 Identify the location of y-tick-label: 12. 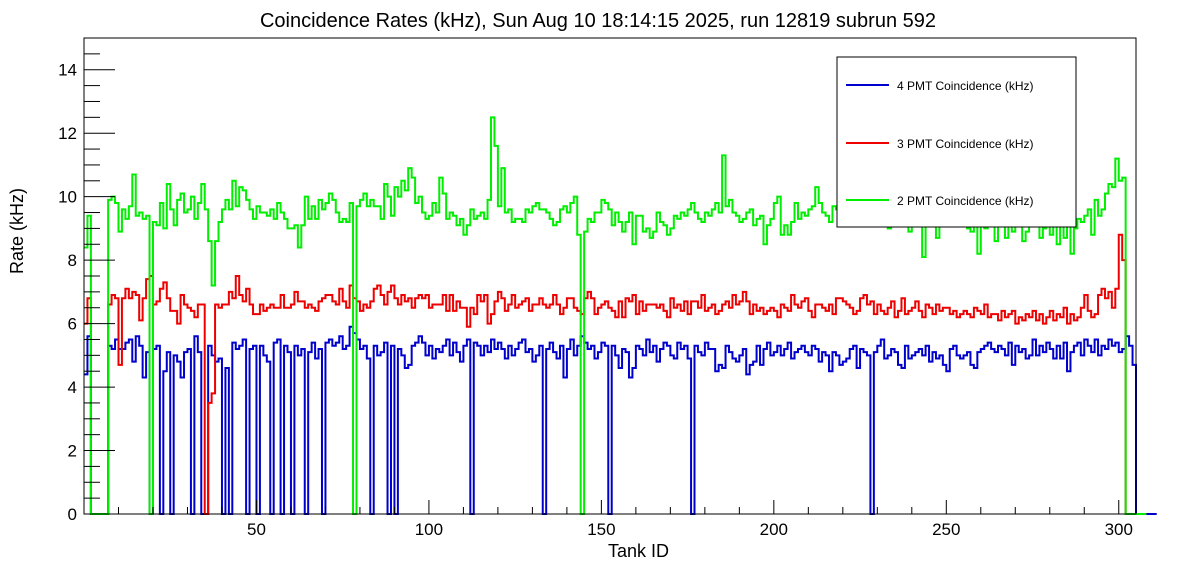
(67, 133).